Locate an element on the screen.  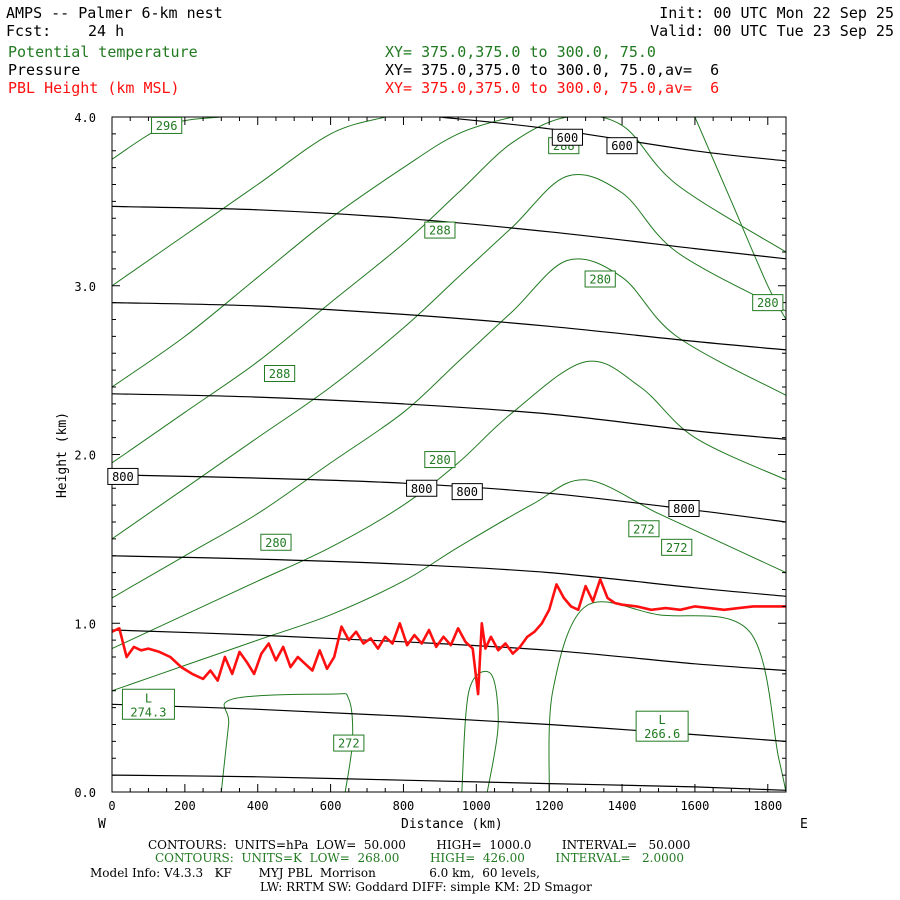
theta-contour-theta-g is located at coordinates (249, 202).